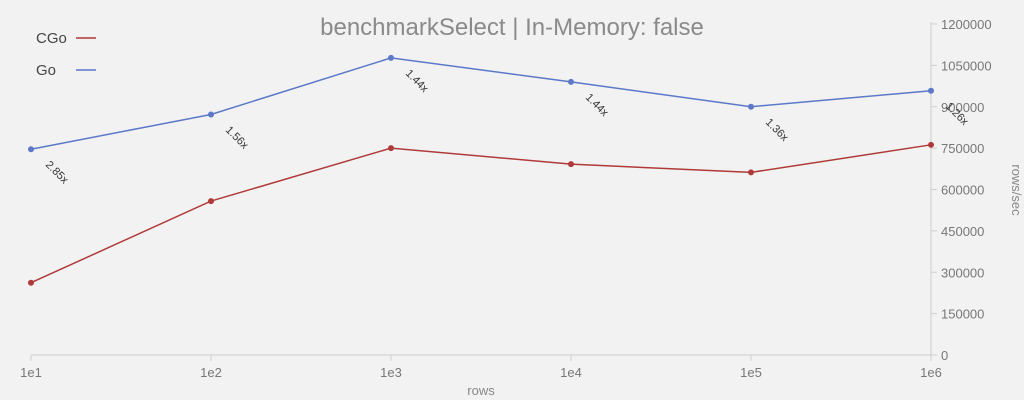  What do you see at coordinates (966, 24) in the screenshot?
I see `y-tick-label: 1200000` at bounding box center [966, 24].